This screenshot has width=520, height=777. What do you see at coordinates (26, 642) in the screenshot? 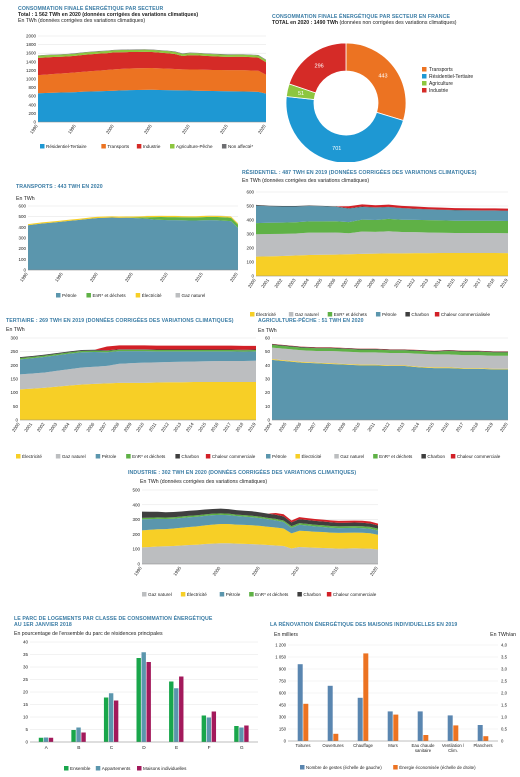
I see `y-tick-label: 40` at bounding box center [26, 642].